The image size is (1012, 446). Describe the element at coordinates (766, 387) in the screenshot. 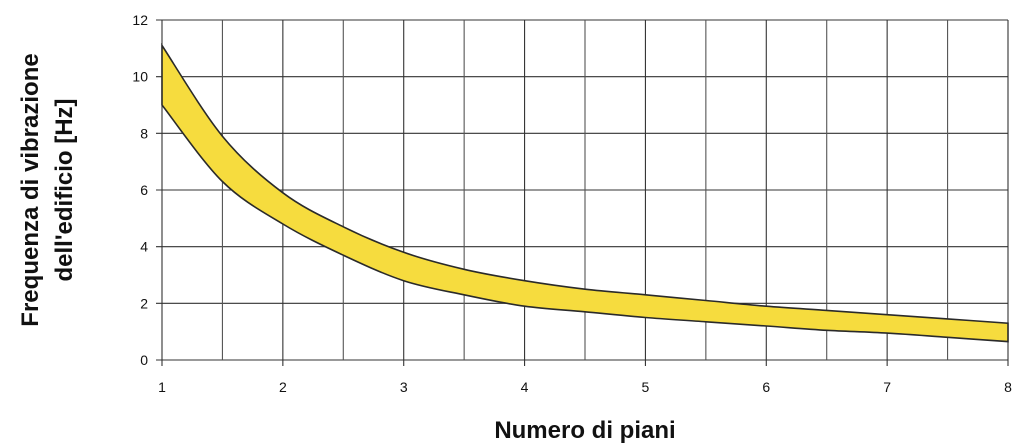

I see `x-tick-label: 6` at that location.